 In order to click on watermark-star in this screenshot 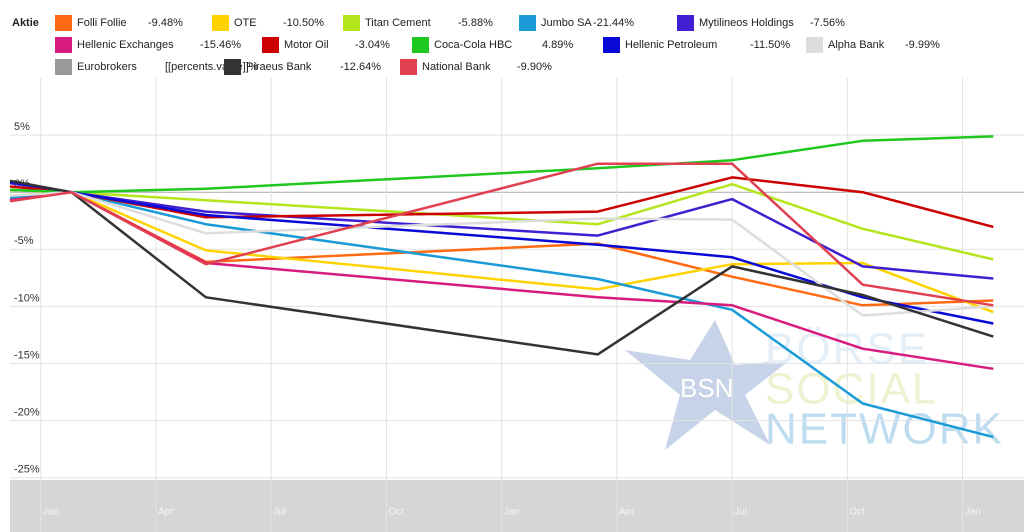, I will do `click(707, 385)`.